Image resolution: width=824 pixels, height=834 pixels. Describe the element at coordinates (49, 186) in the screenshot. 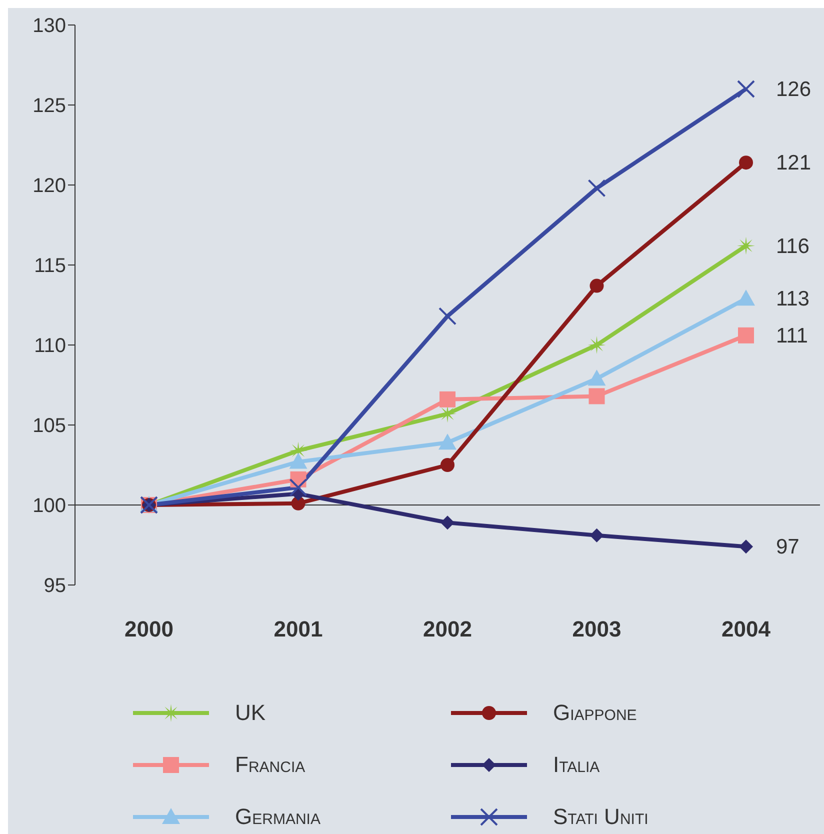

I see `y-tick-label: 120` at that location.